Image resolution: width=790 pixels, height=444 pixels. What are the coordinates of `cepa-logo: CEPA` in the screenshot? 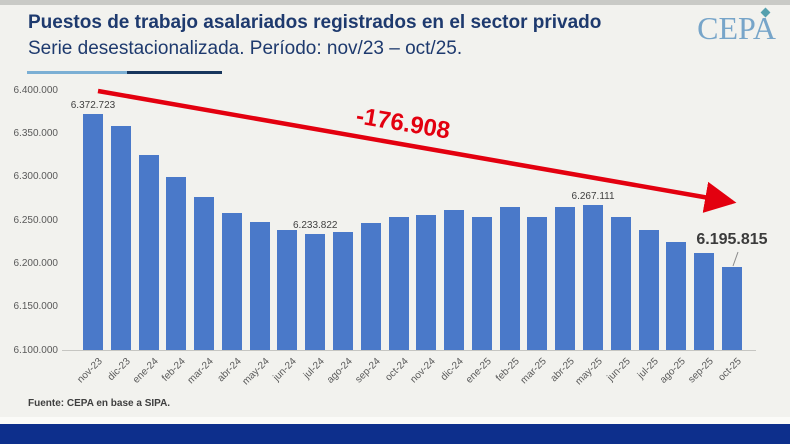 It's located at (736, 27).